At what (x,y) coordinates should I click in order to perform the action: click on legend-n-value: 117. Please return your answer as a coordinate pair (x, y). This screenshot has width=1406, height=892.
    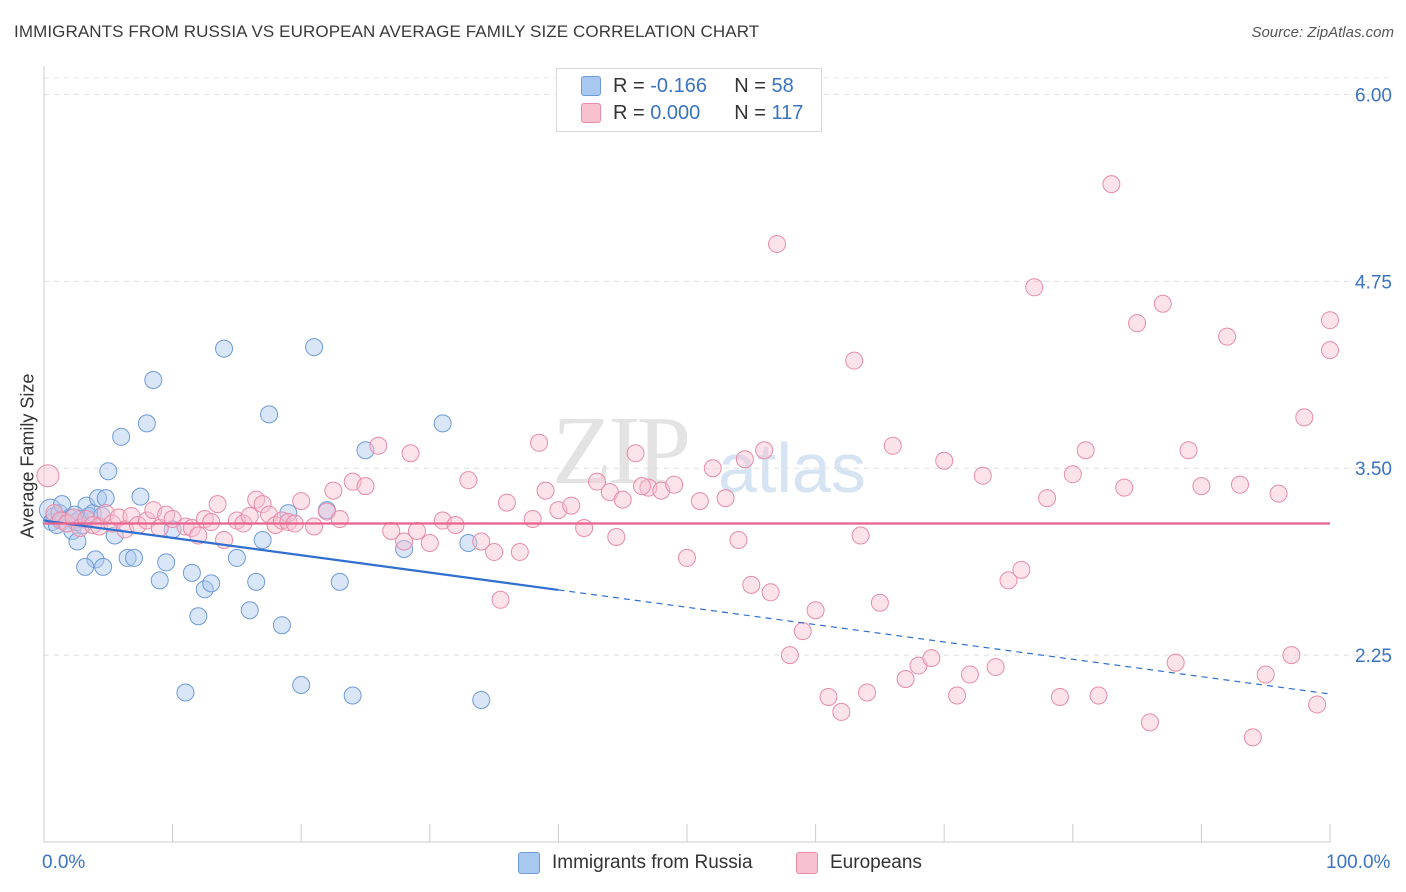
    Looking at the image, I should click on (787, 112).